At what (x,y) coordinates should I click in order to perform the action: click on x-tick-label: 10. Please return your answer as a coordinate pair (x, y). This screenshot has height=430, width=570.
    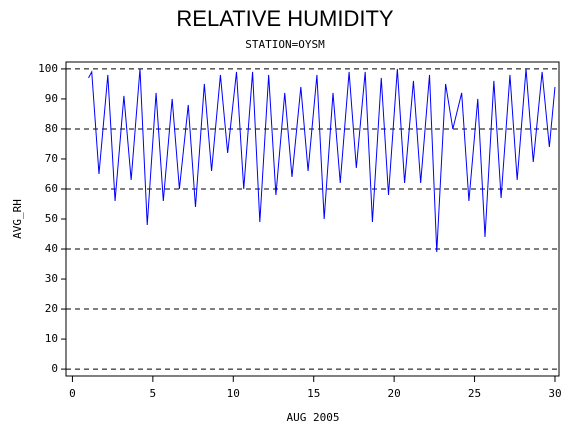
    Looking at the image, I should click on (233, 393).